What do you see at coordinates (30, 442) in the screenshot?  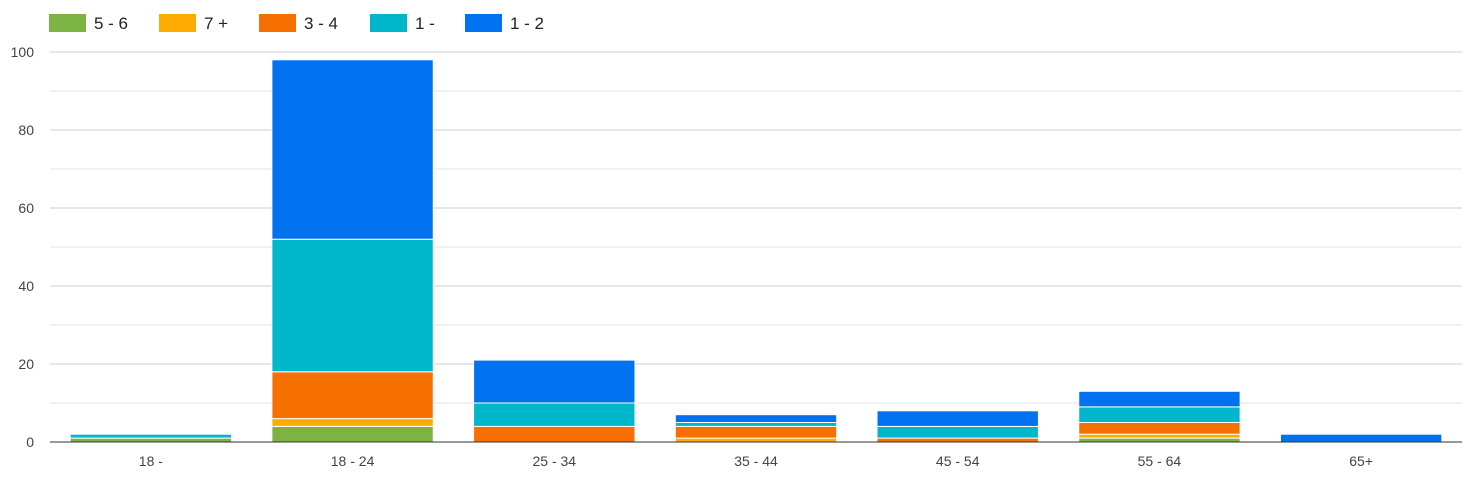 I see `y-tick-label: 0` at bounding box center [30, 442].